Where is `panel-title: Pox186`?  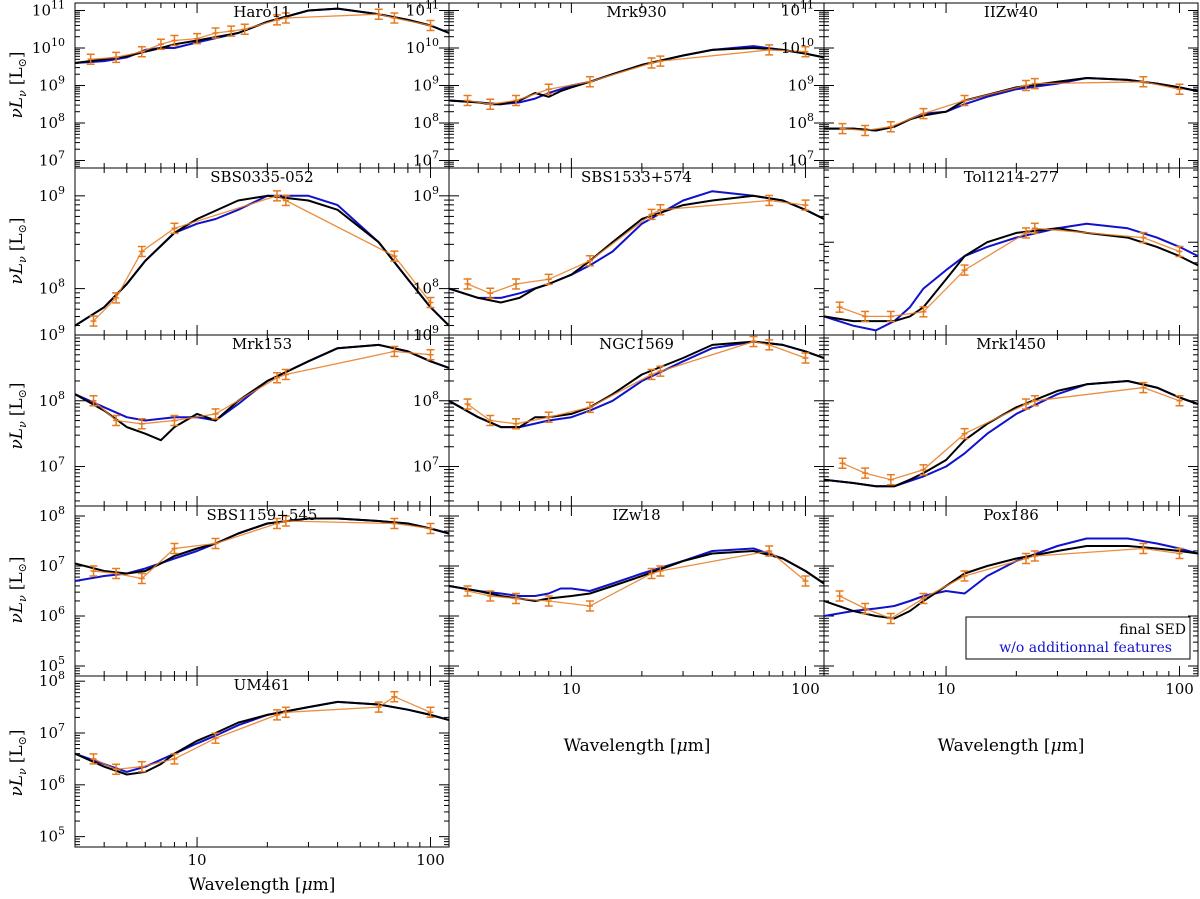 panel-title: Pox186 is located at coordinates (1011, 515).